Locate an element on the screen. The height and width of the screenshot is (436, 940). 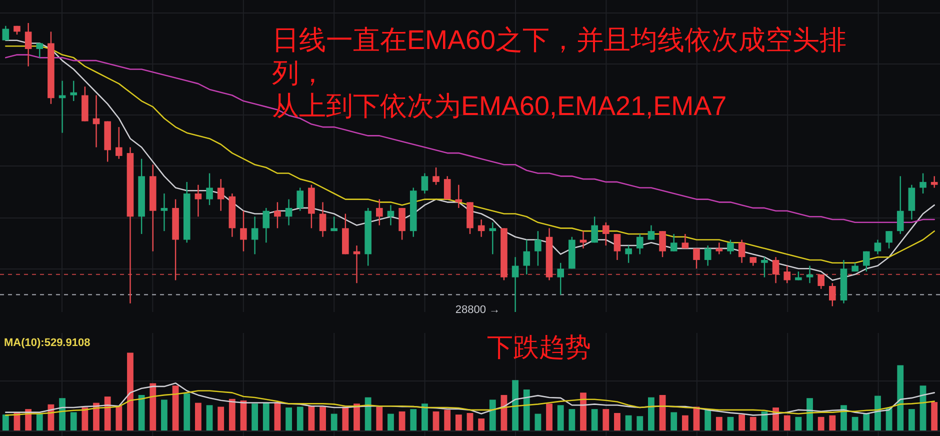
annotation: 28800 → is located at coordinates (477, 310).